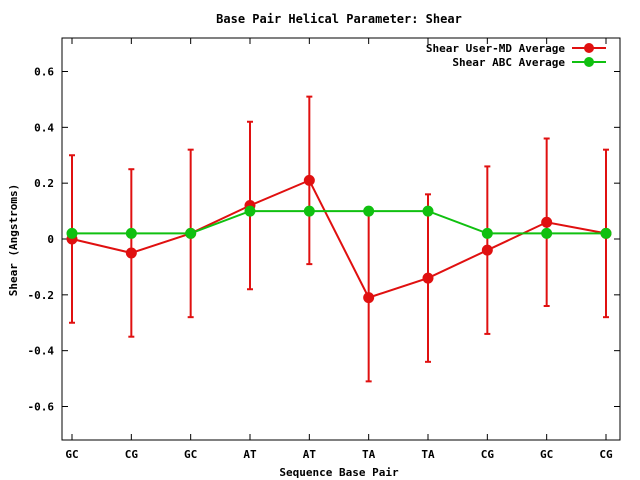 Image resolution: width=640 pixels, height=480 pixels. Describe the element at coordinates (508, 62) in the screenshot. I see `legend-label: Shear ABC Average` at that location.